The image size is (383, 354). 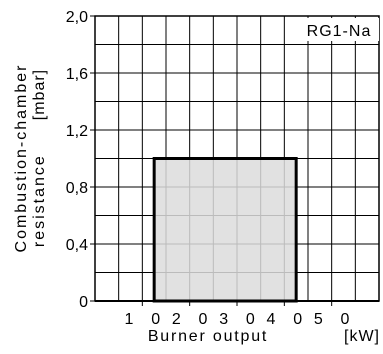 What do you see at coordinates (362, 336) in the screenshot?
I see `x-axis-unit: [kW]` at bounding box center [362, 336].